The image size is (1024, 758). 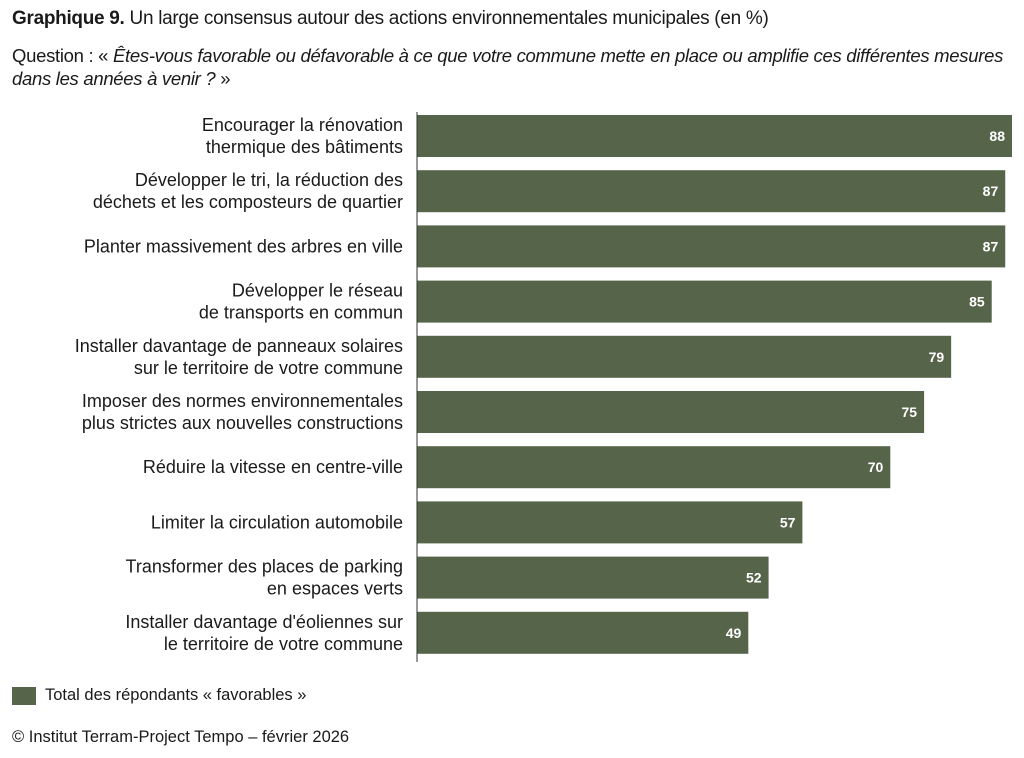 I want to click on category-label: Développer le tri, la réduction des, so click(x=269, y=180).